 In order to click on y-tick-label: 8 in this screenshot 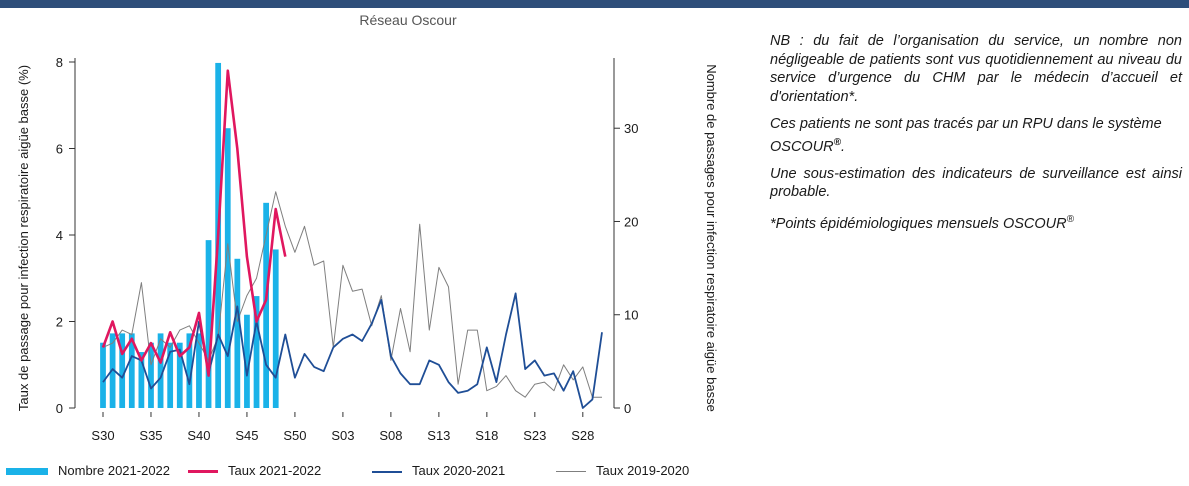, I will do `click(59, 62)`.